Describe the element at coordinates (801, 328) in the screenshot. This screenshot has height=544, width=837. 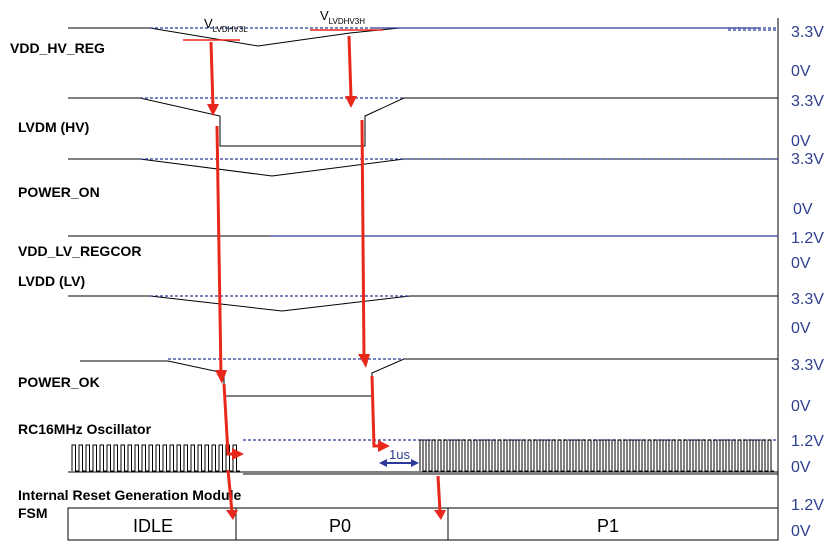
I see `volt-lvdd-low: 0V` at that location.